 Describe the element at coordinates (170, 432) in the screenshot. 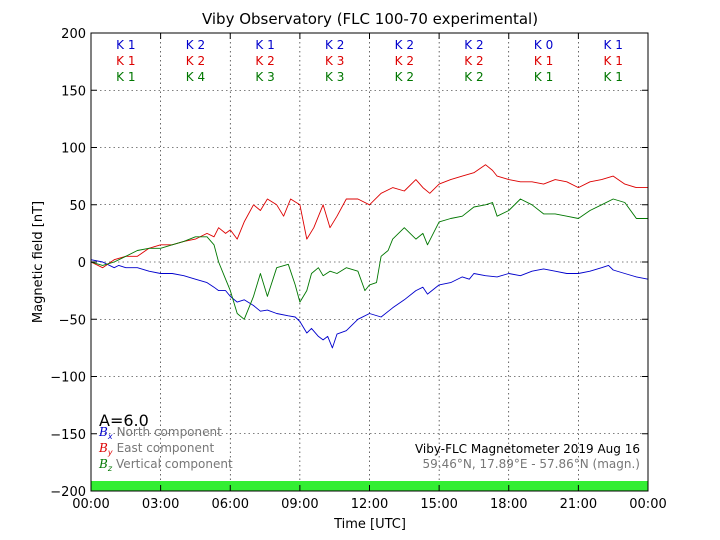

I see `legend-text: North component` at that location.